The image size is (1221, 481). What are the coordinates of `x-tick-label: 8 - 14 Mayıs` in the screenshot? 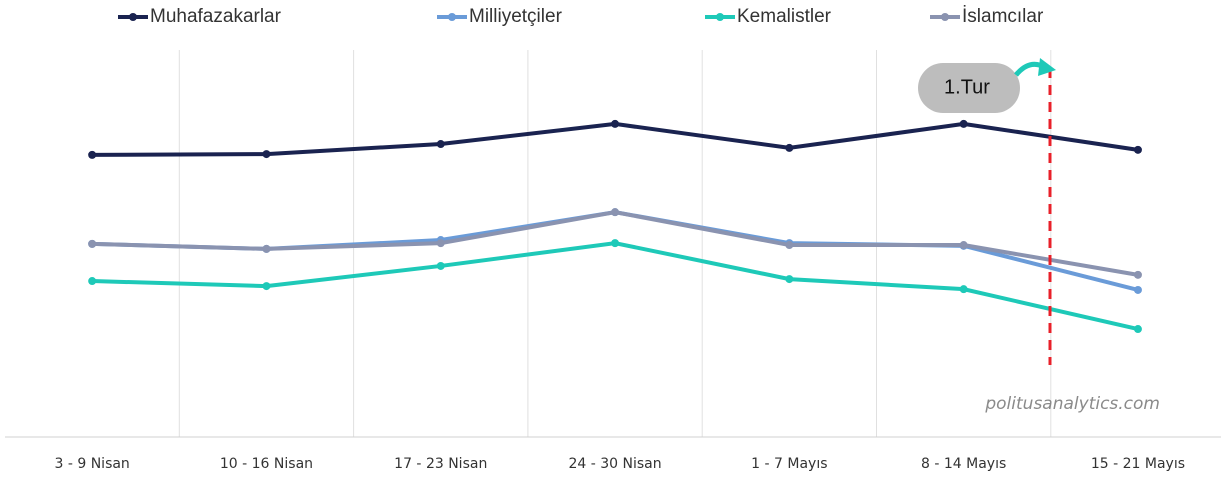 It's located at (963, 464).